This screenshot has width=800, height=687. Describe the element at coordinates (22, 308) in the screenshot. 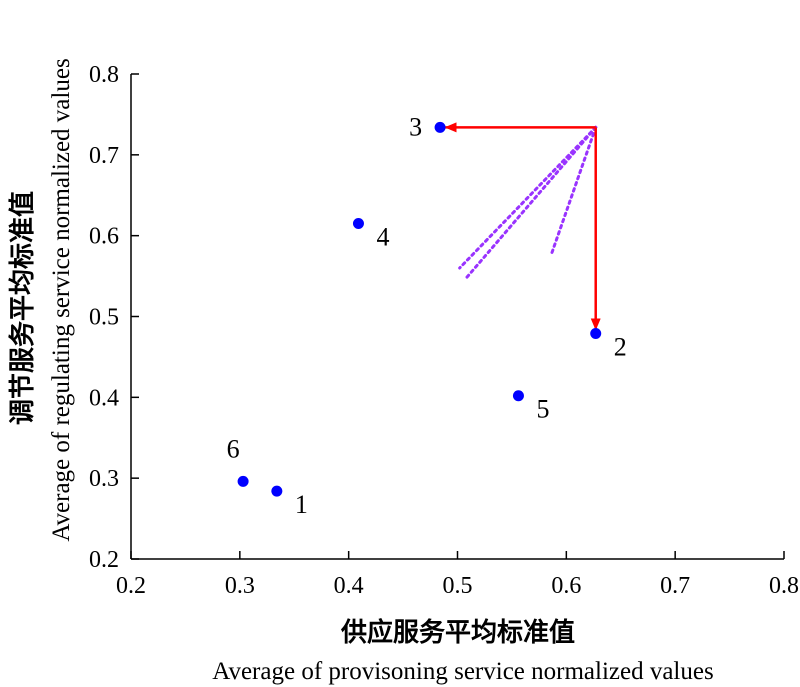

I see `y-axis-title-cn: 调节服务平均标准值` at that location.